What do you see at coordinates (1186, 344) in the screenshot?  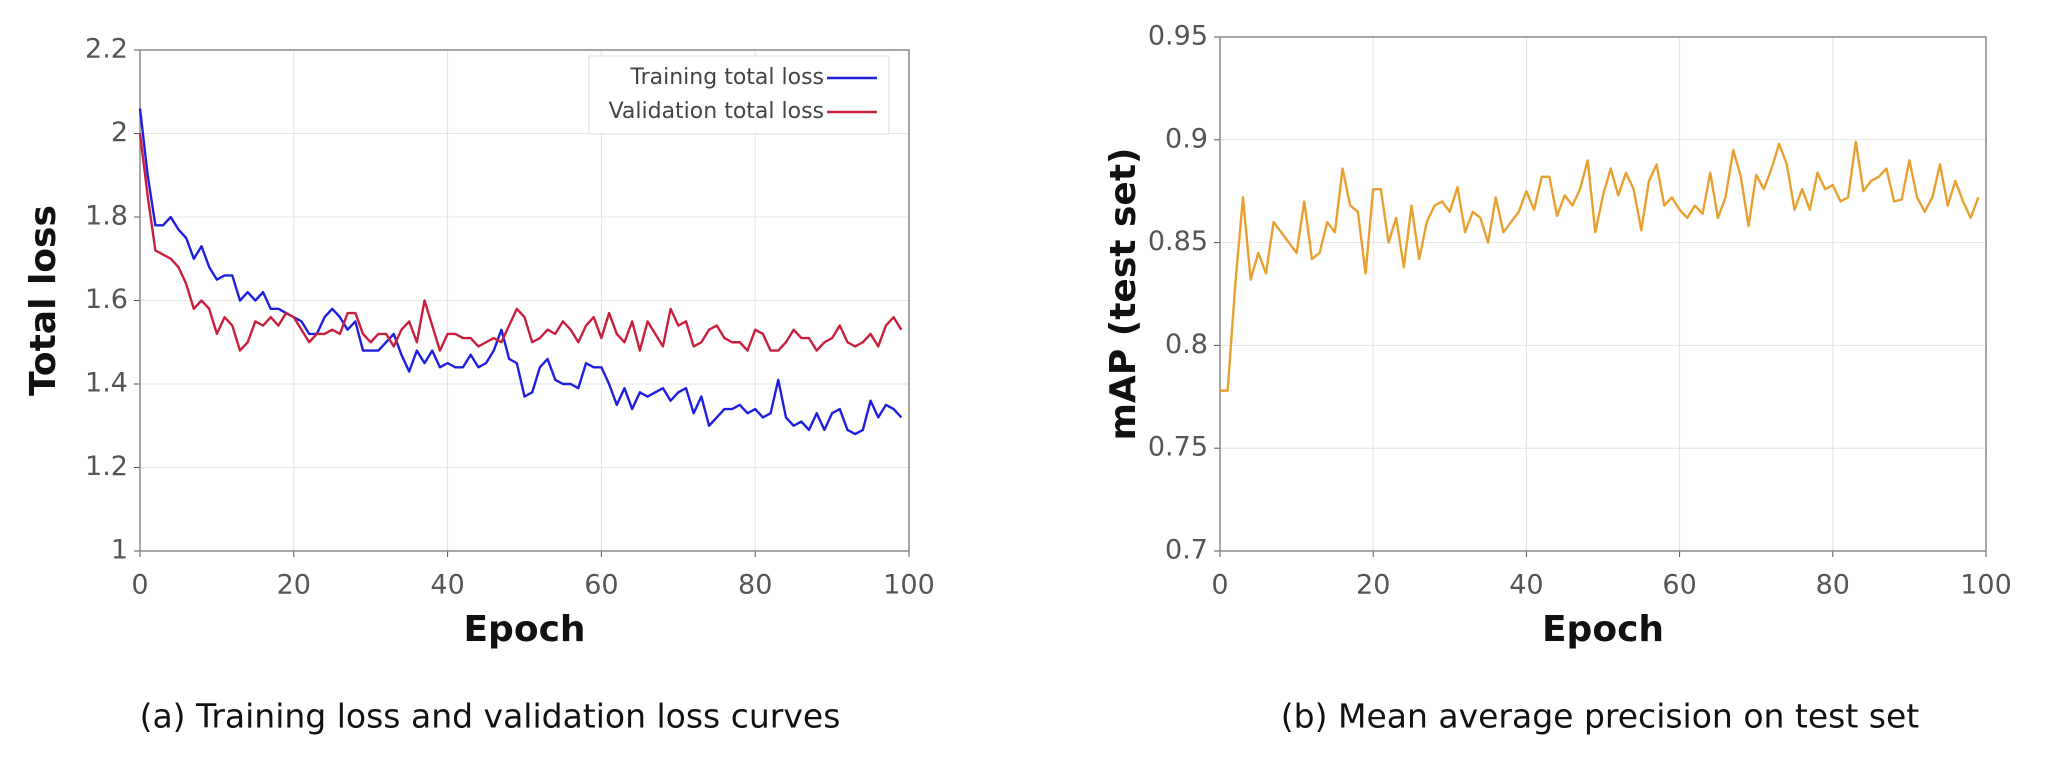 I see `y-tick-label: 0.8` at bounding box center [1186, 344].